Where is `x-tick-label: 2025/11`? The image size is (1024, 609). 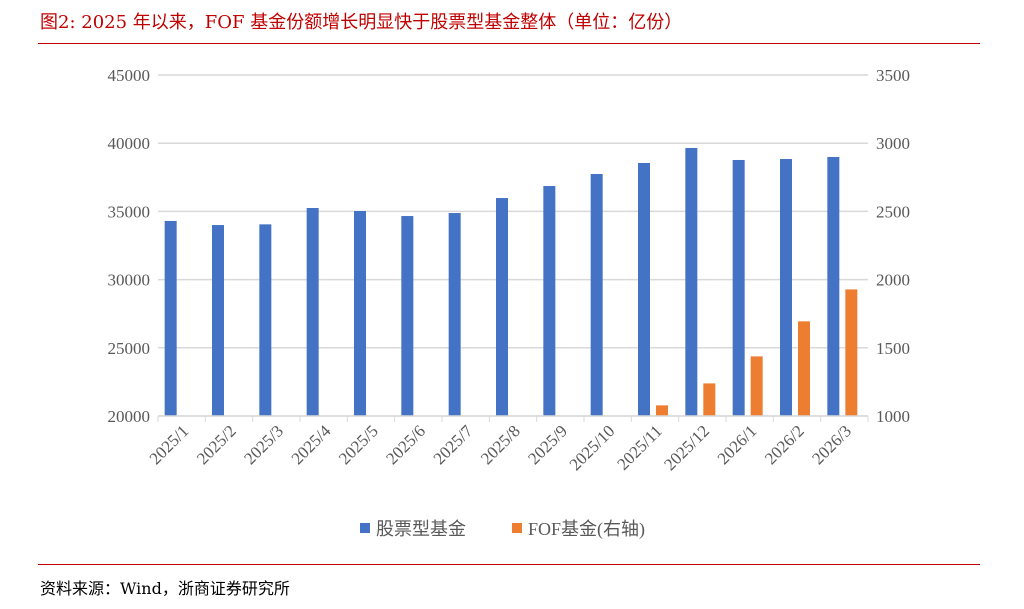 x-tick-label: 2025/11 is located at coordinates (639, 447).